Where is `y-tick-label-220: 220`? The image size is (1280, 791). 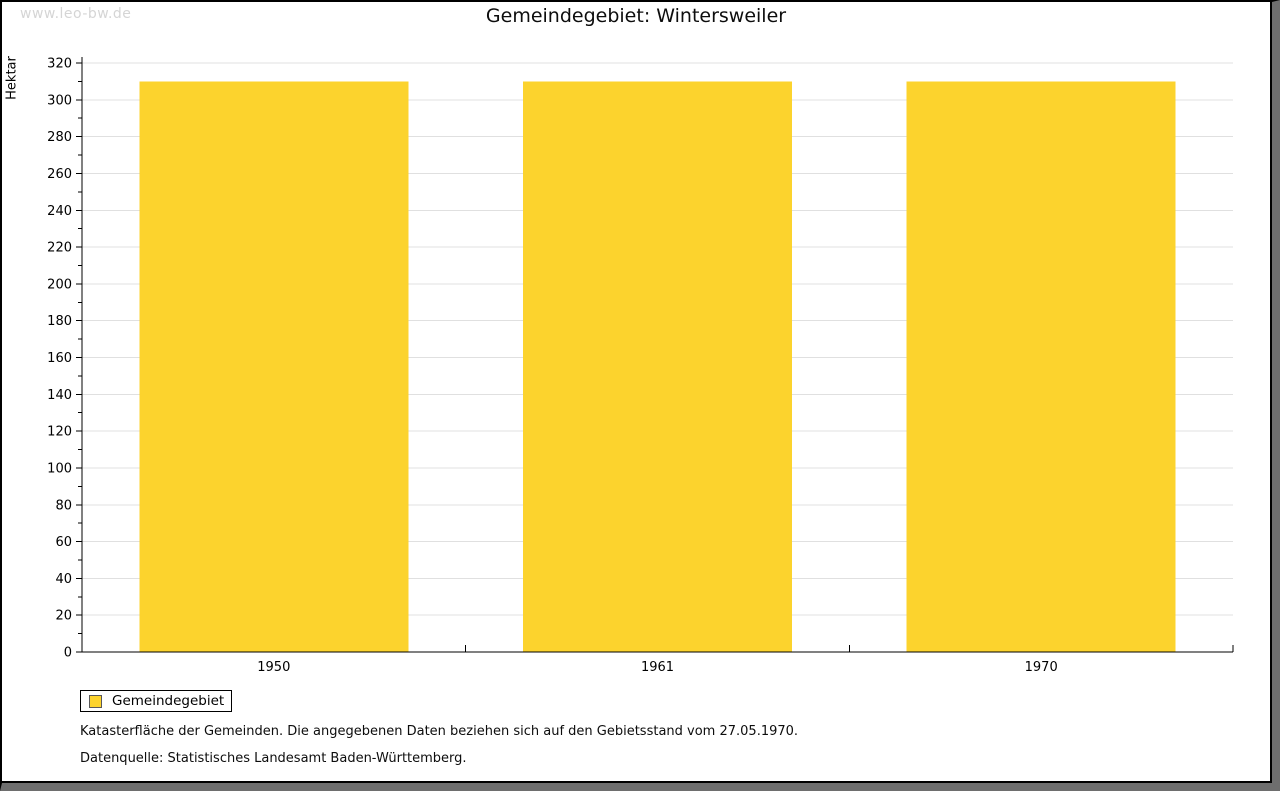
y-tick-label-220: 220 is located at coordinates (59, 248).